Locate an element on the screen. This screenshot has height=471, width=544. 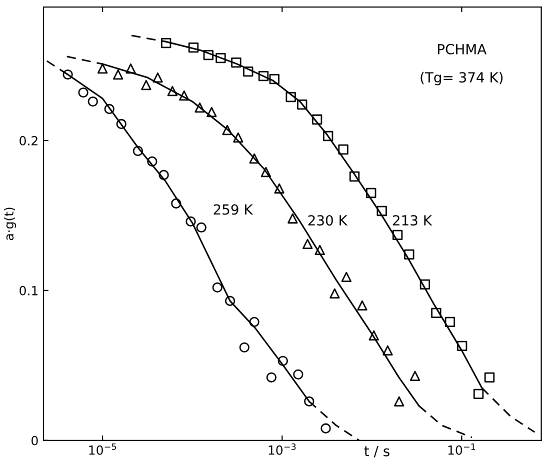
annotation: 213 K is located at coordinates (412, 220).